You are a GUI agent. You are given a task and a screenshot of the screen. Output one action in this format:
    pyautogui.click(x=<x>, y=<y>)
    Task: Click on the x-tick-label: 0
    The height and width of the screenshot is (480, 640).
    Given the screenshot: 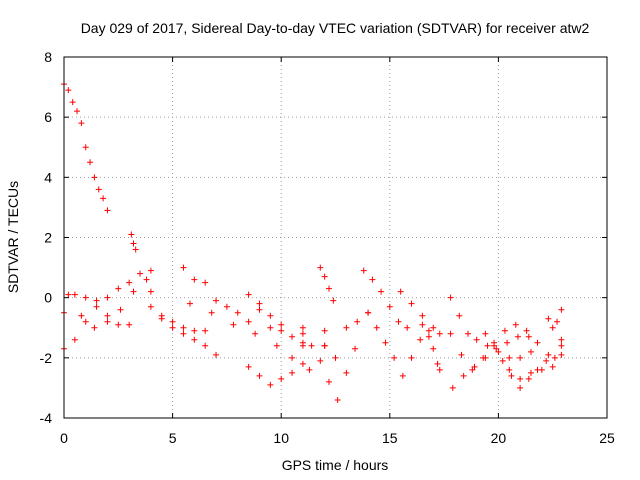 What is the action you would take?
    pyautogui.click(x=64, y=438)
    